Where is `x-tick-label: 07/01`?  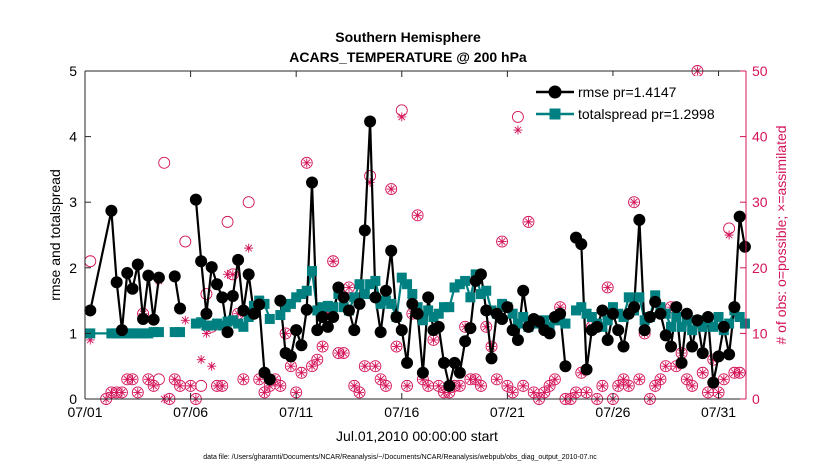
x-tick-label: 07/01 is located at coordinates (84, 412).